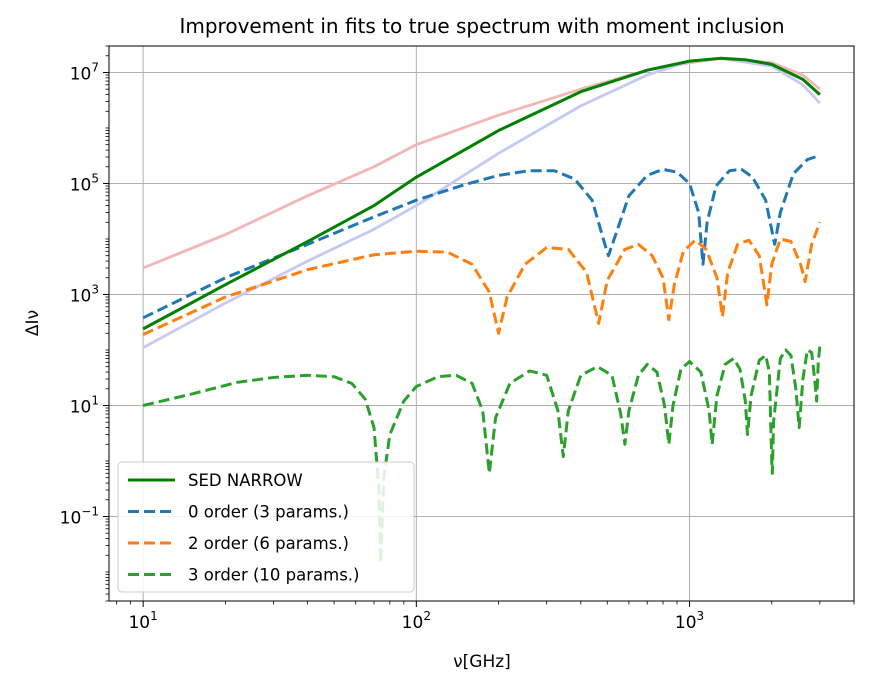 The image size is (876, 687). I want to click on y-tick-label: 10⁻¹, so click(79, 516).